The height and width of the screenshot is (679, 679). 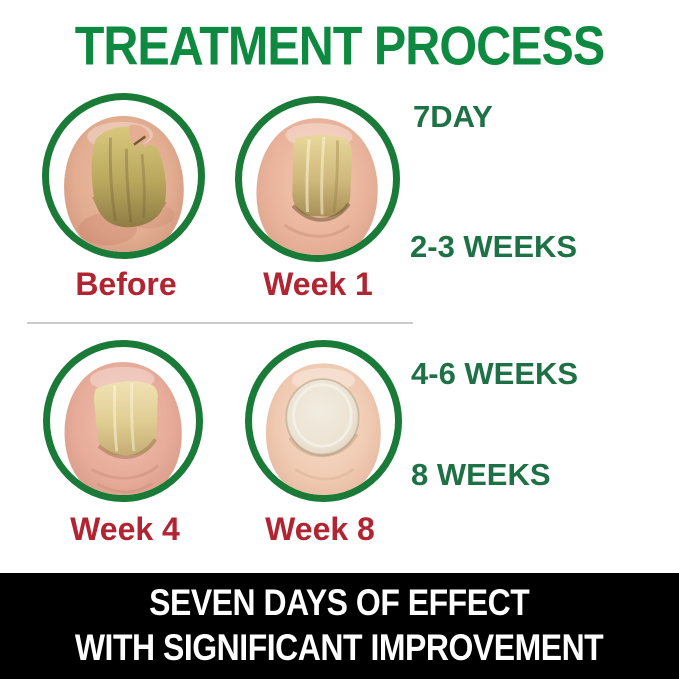 I want to click on section-divider, so click(x=220, y=323).